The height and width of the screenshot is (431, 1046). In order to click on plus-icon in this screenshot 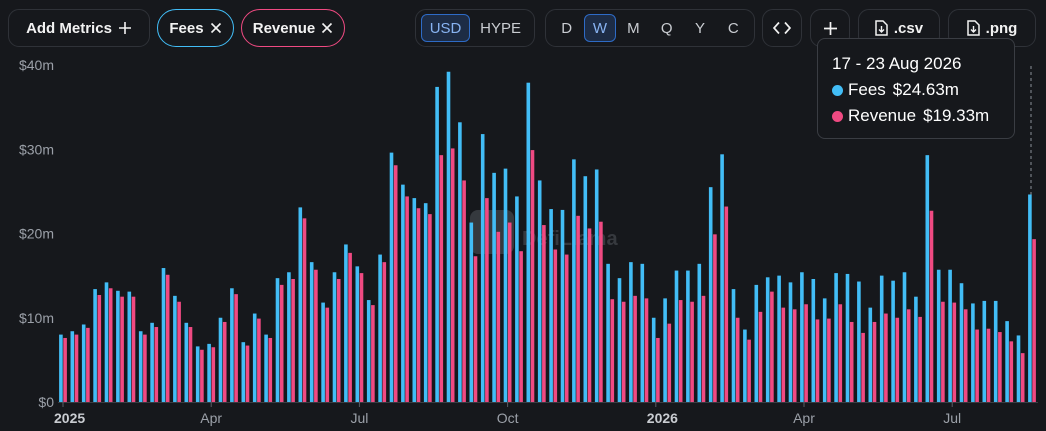, I will do `click(124, 28)`.